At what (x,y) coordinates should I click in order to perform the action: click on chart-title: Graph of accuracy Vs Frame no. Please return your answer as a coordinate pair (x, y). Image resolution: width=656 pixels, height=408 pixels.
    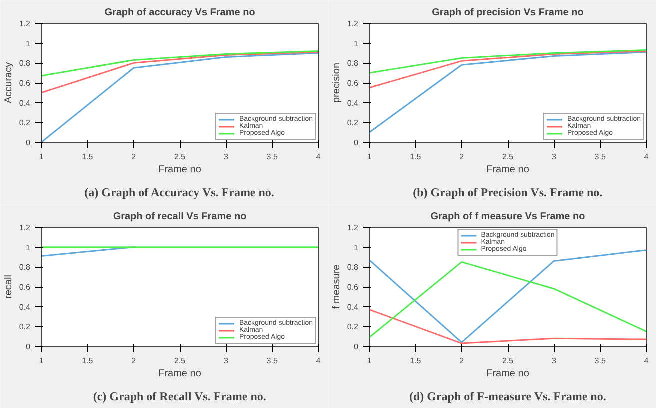
    Looking at the image, I should click on (180, 13).